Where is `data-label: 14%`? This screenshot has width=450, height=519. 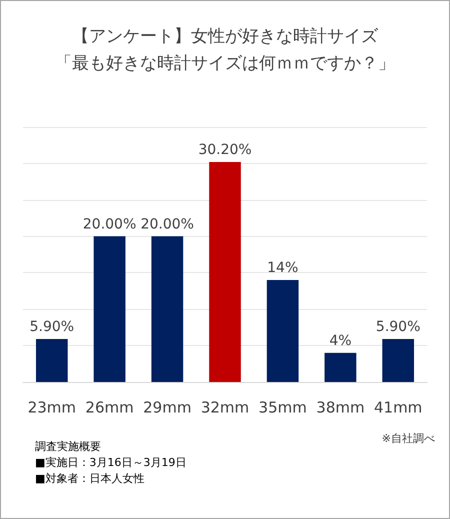
data-label: 14% is located at coordinates (282, 268).